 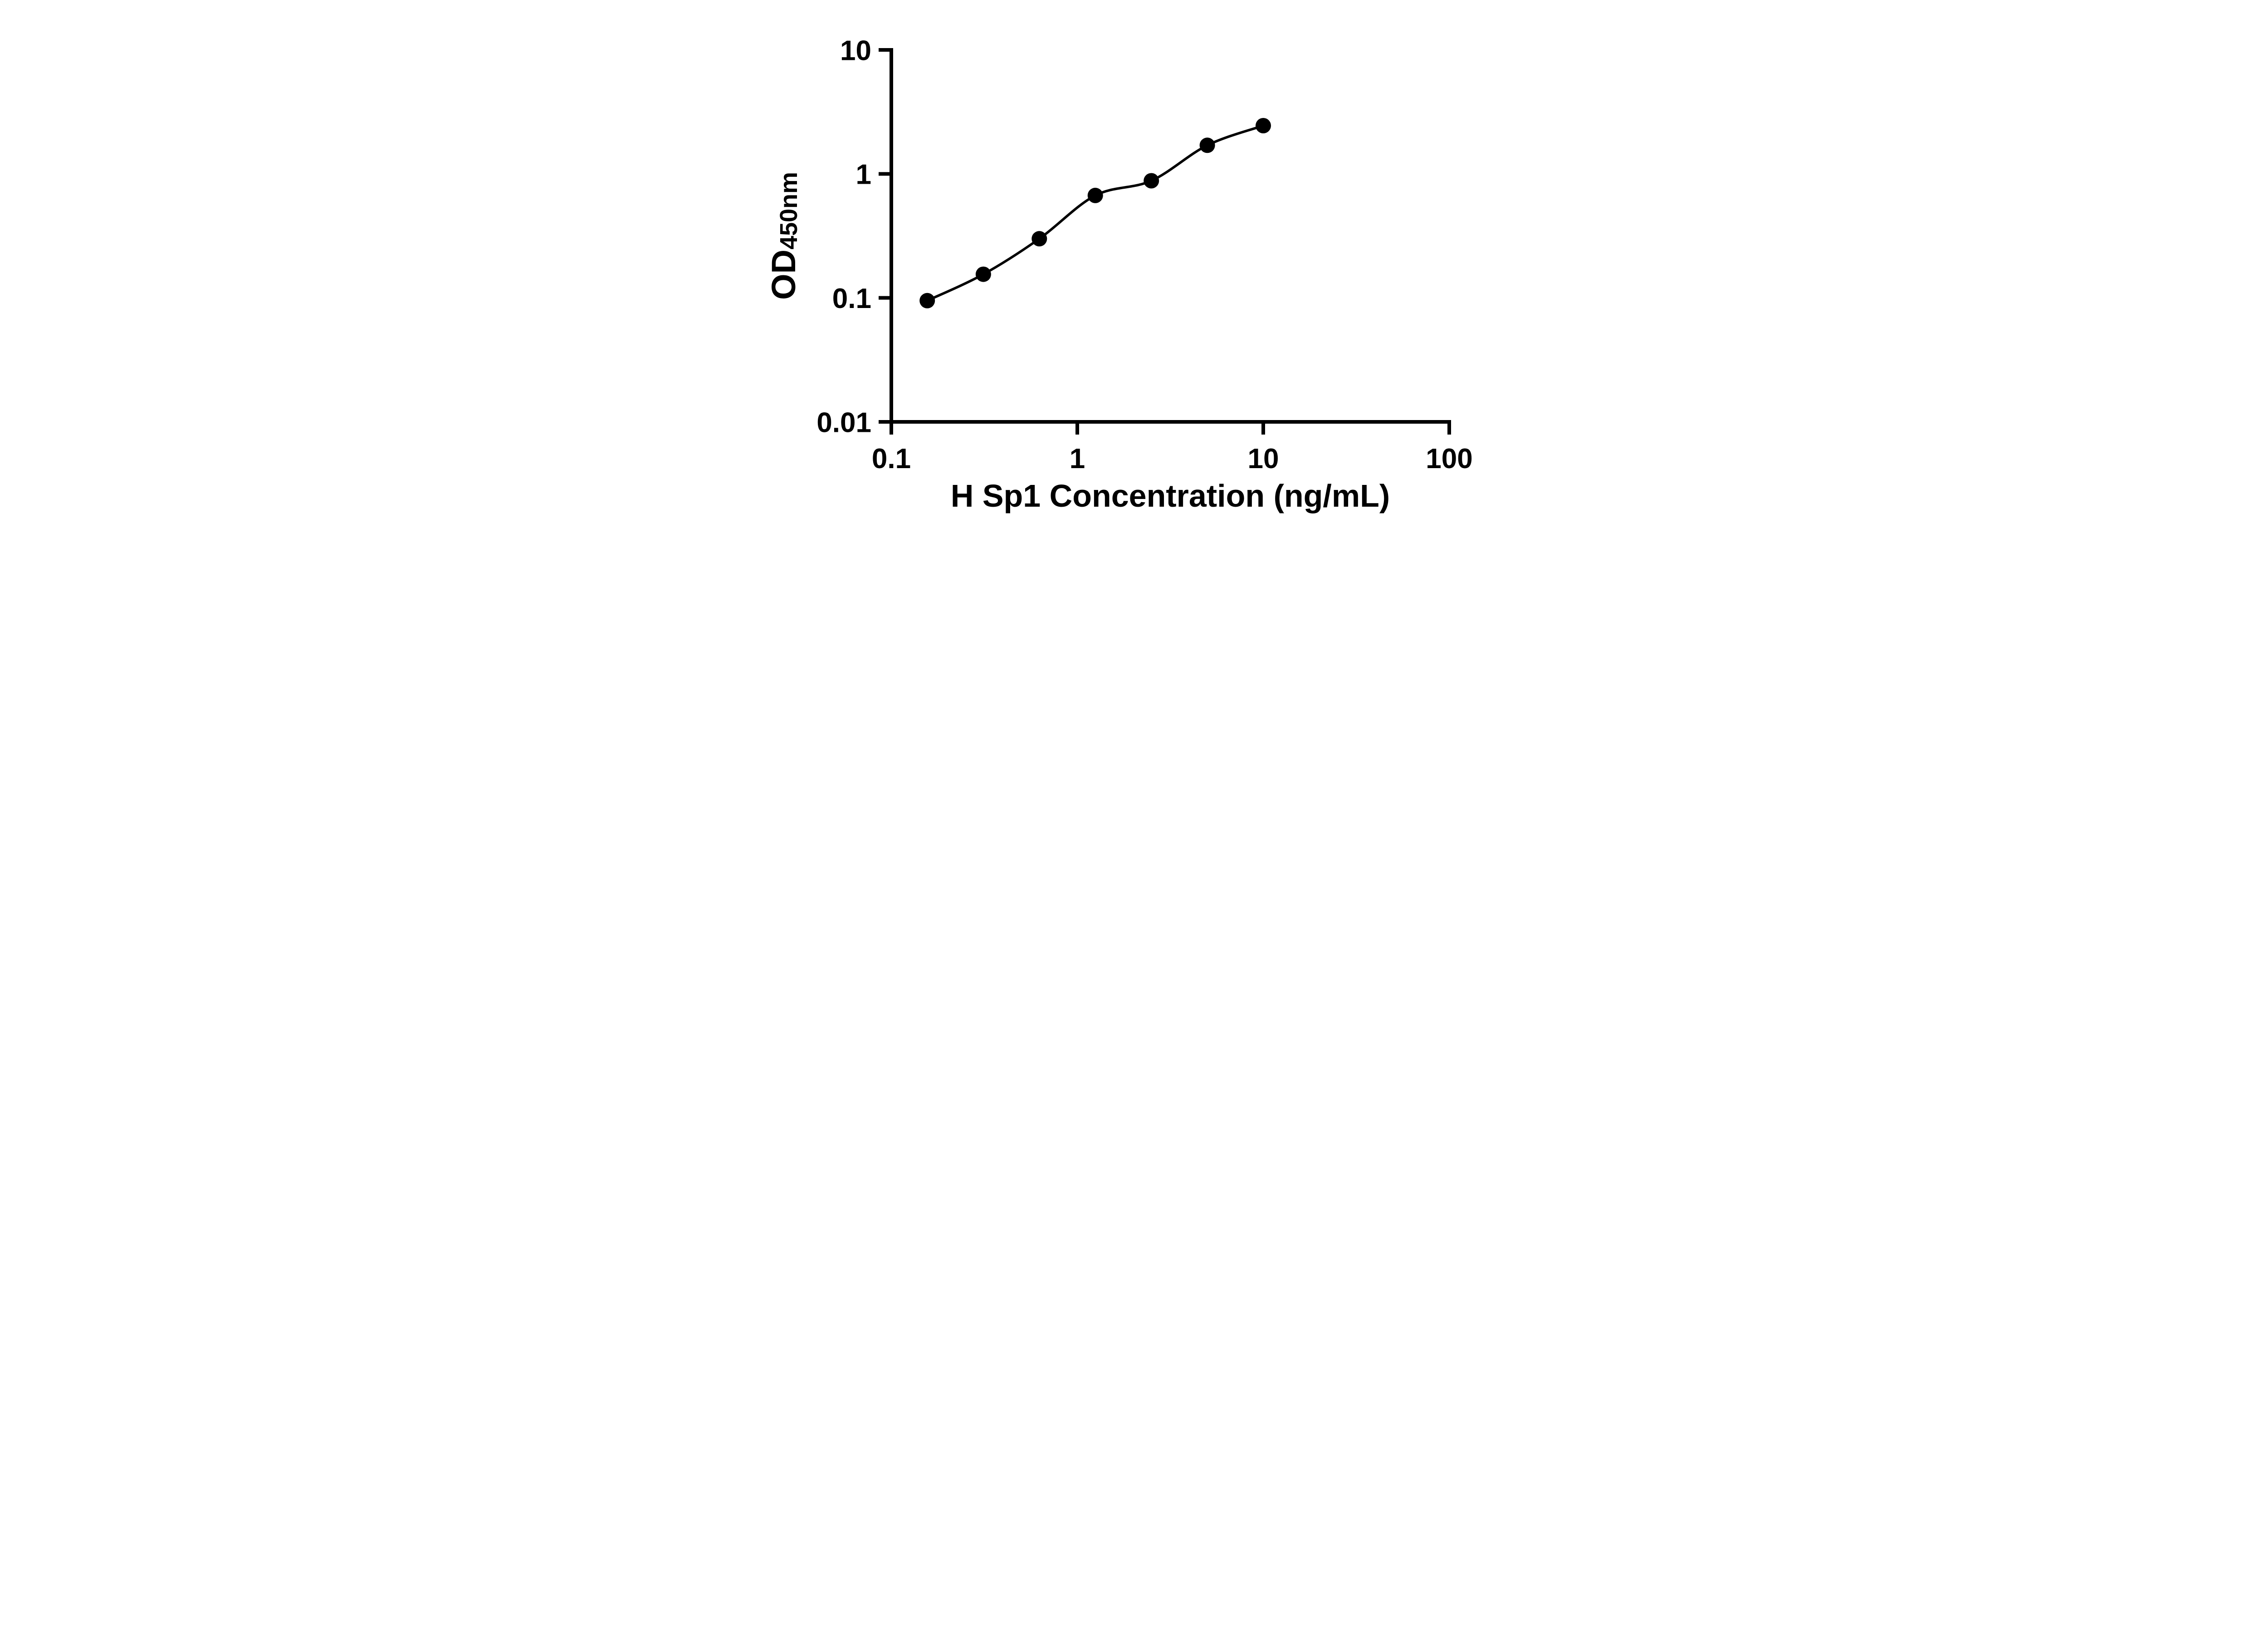 What do you see at coordinates (844, 422) in the screenshot?
I see `y-axis-tick-label: 0.01` at bounding box center [844, 422].